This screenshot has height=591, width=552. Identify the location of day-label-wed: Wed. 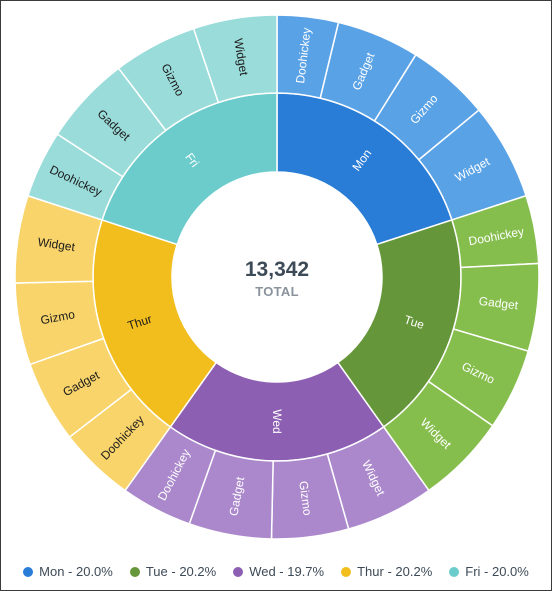
(277, 421).